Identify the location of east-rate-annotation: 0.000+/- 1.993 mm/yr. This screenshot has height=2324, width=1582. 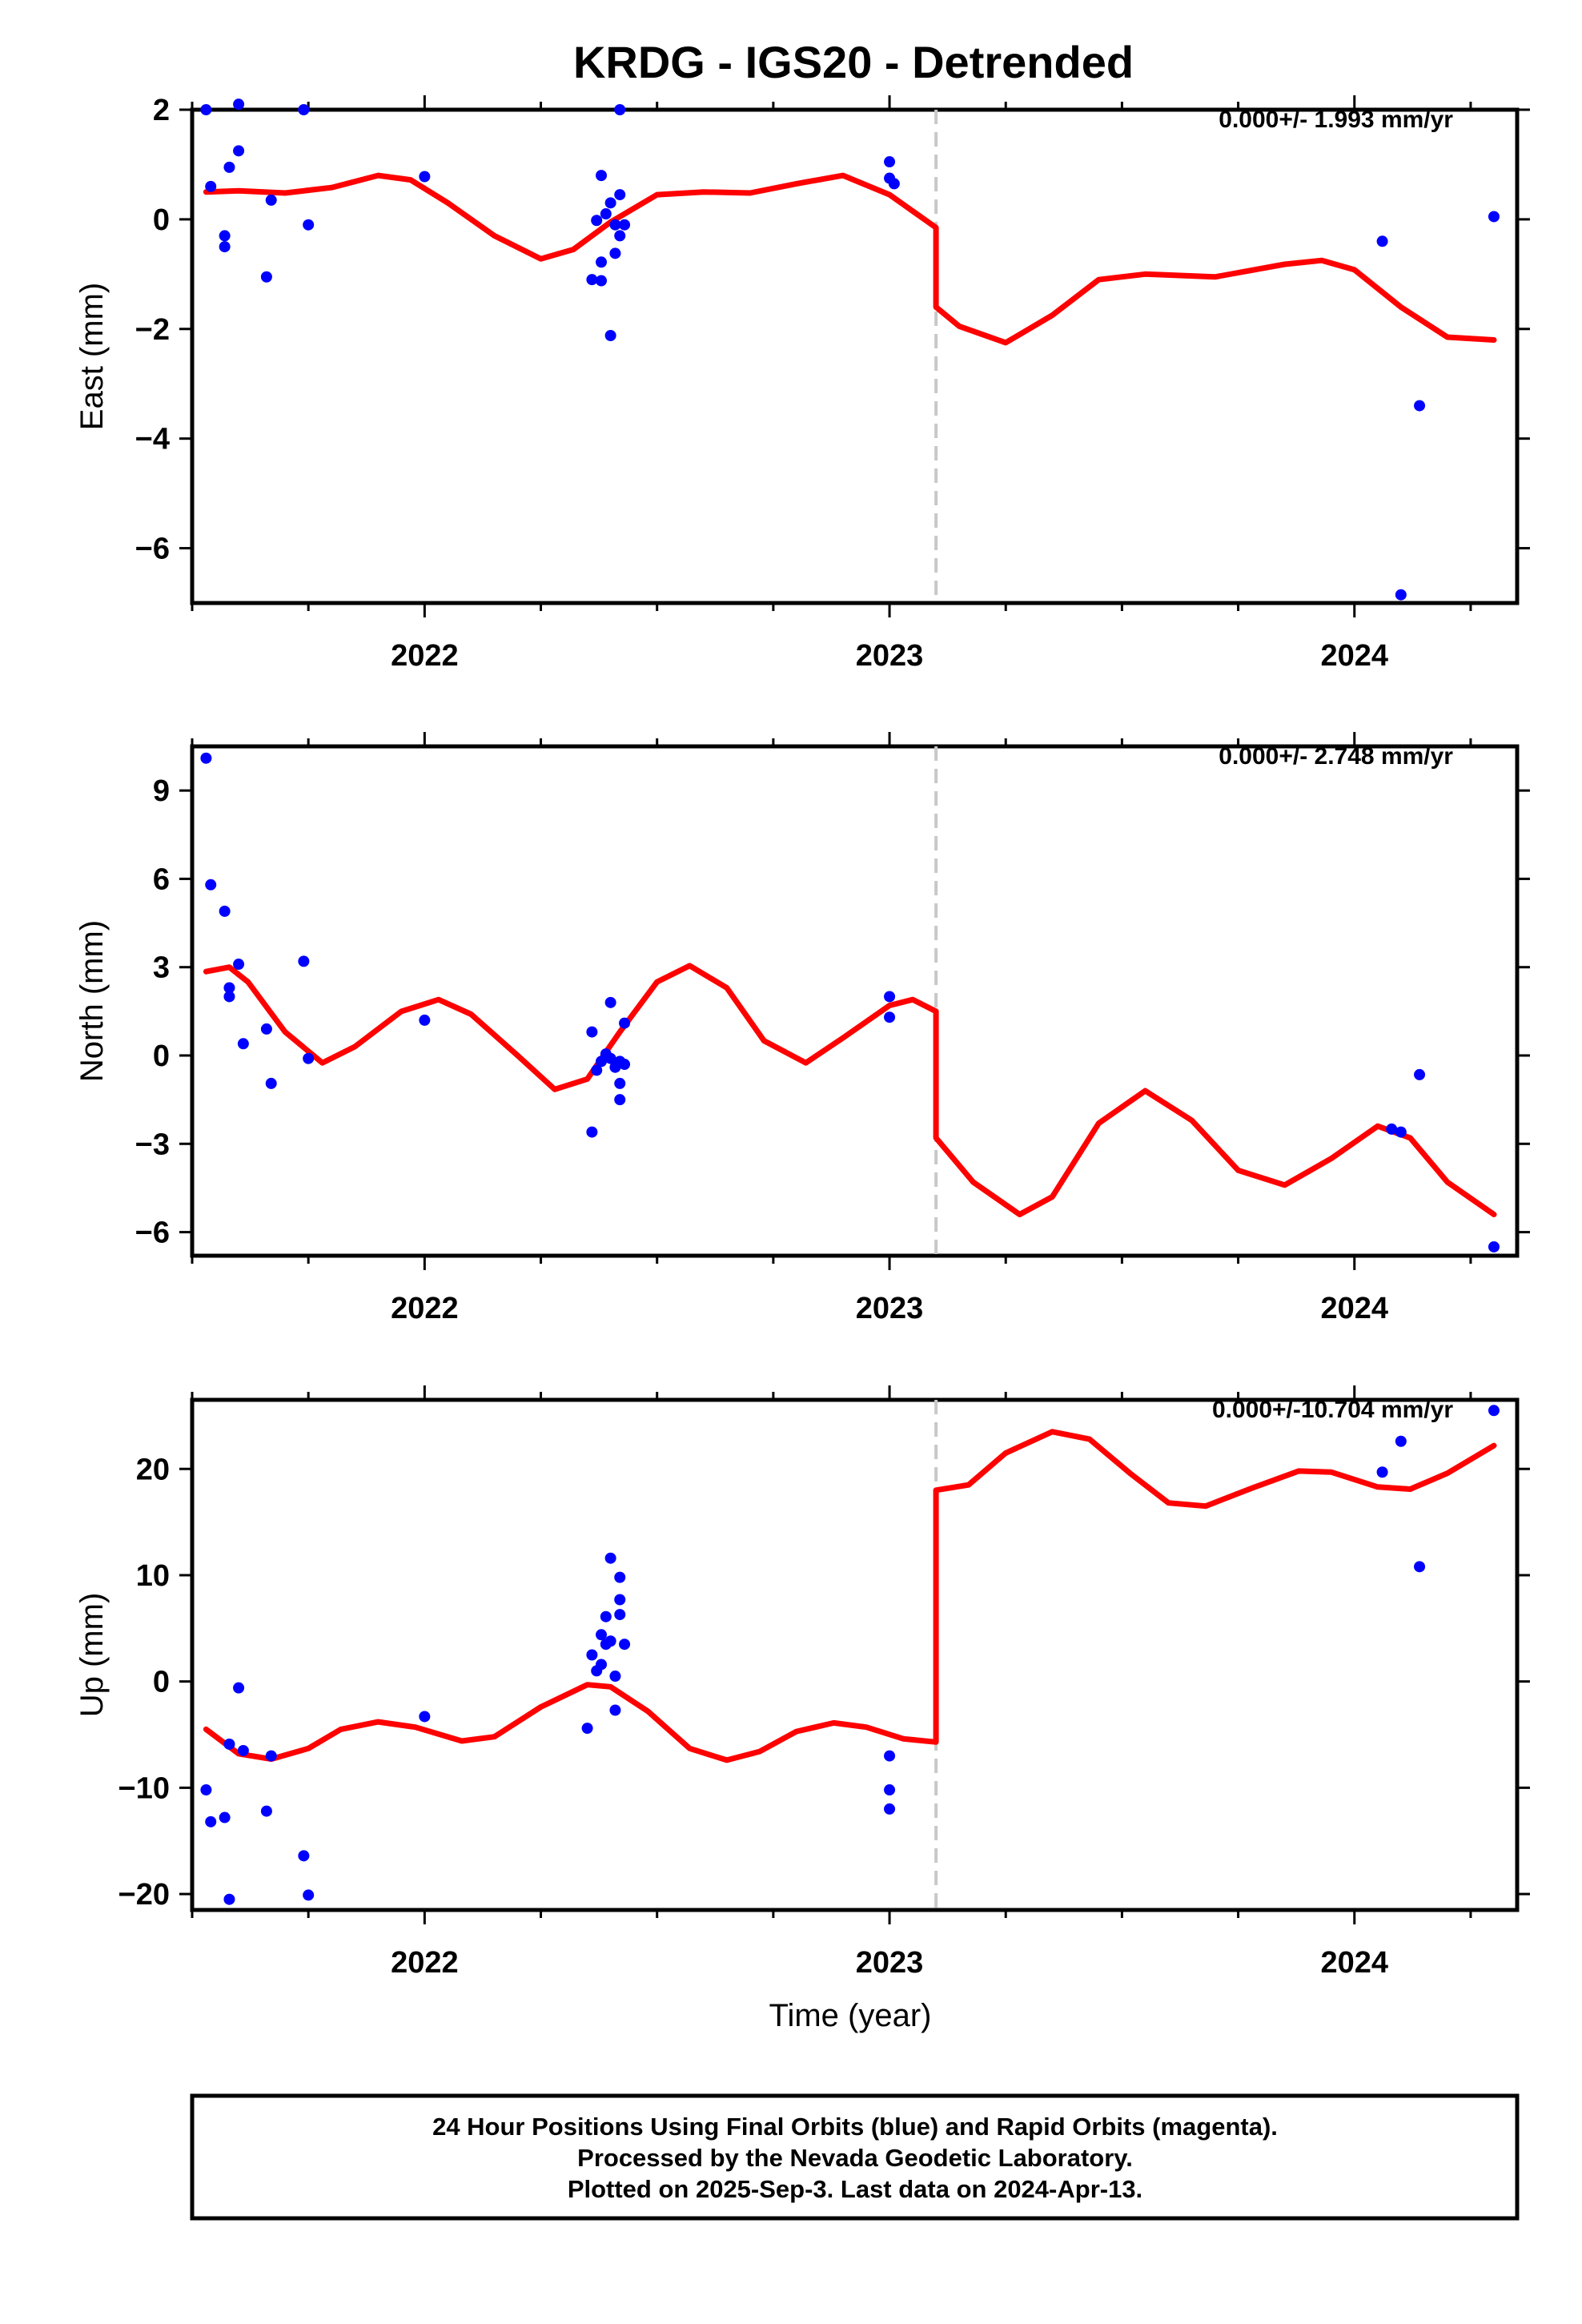
(1336, 120).